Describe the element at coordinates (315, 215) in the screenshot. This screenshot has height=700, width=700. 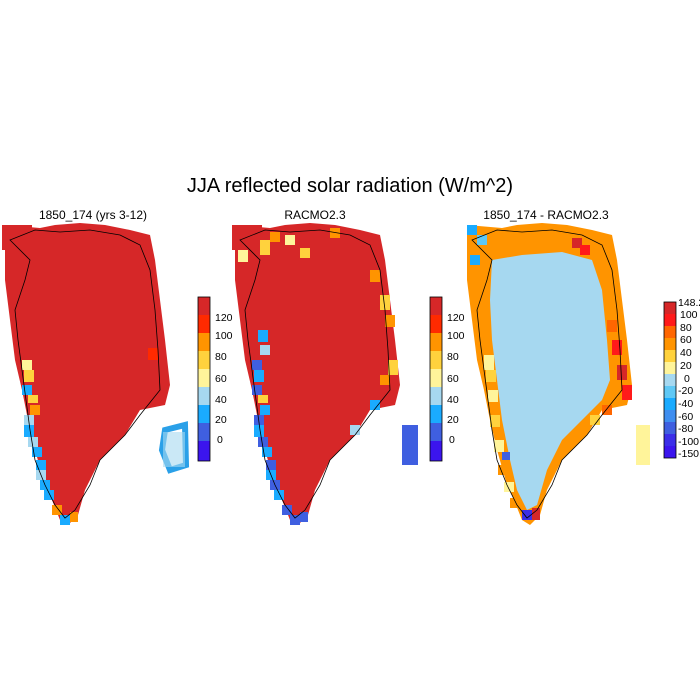
I see `panel-2-title: RACMO2.3` at that location.